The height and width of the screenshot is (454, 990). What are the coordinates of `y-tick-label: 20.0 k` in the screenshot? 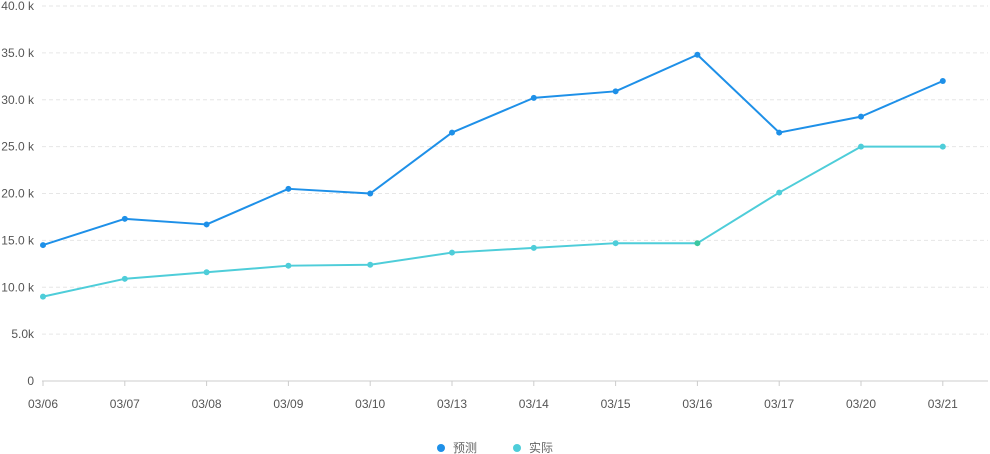 It's located at (18, 194).